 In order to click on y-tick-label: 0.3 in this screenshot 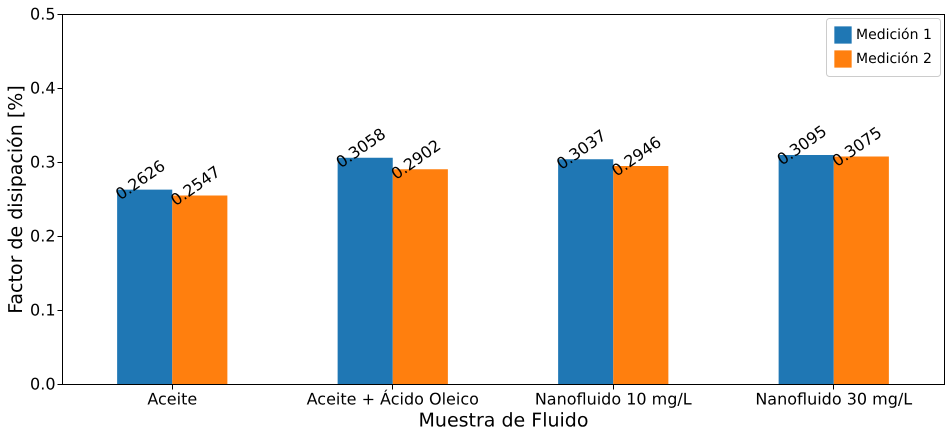, I will do `click(43, 162)`.